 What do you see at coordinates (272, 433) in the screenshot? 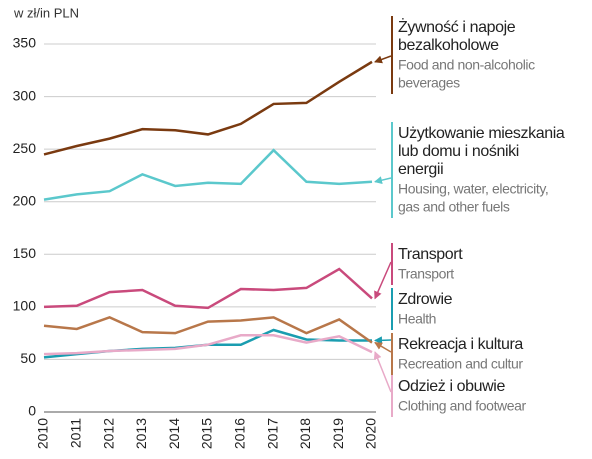
I see `x-tick-label: 2017` at bounding box center [272, 433].